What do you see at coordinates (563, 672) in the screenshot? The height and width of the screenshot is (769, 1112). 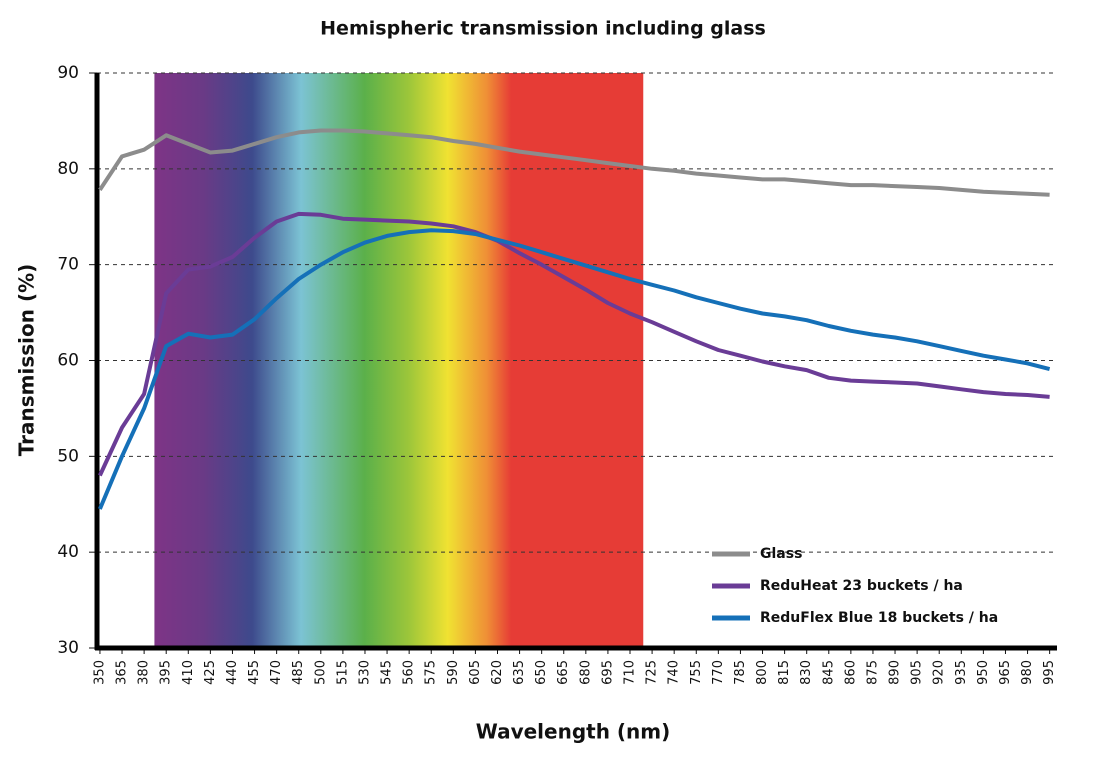 I see `x-tick-label: 665` at bounding box center [563, 672].